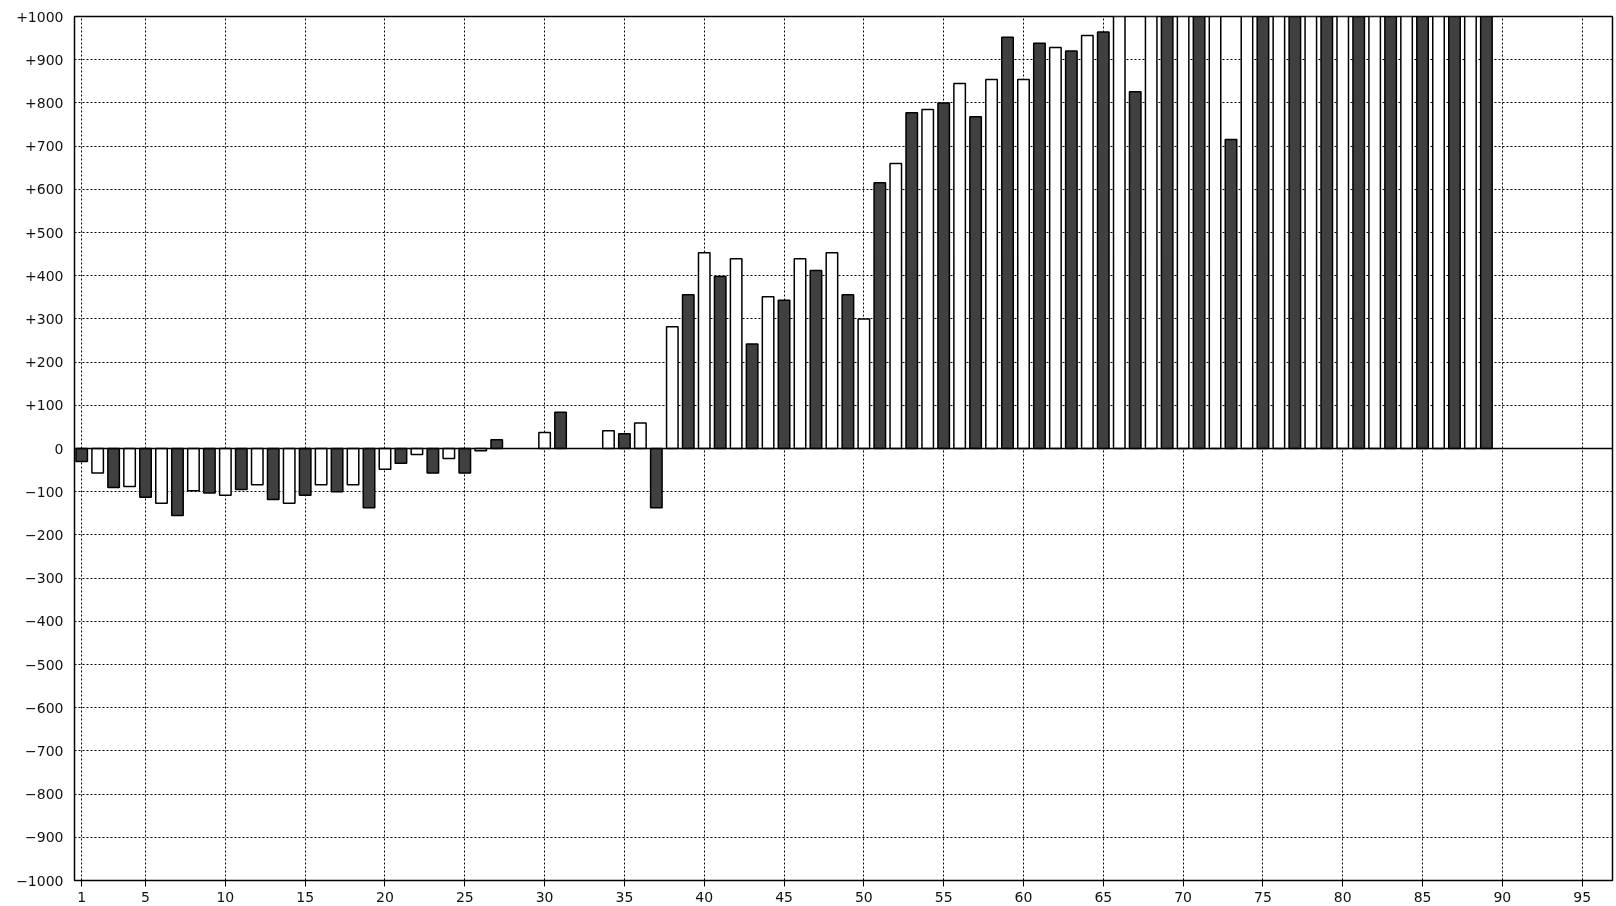  Describe the element at coordinates (44, 750) in the screenshot. I see `y-tick-label: −700` at that location.